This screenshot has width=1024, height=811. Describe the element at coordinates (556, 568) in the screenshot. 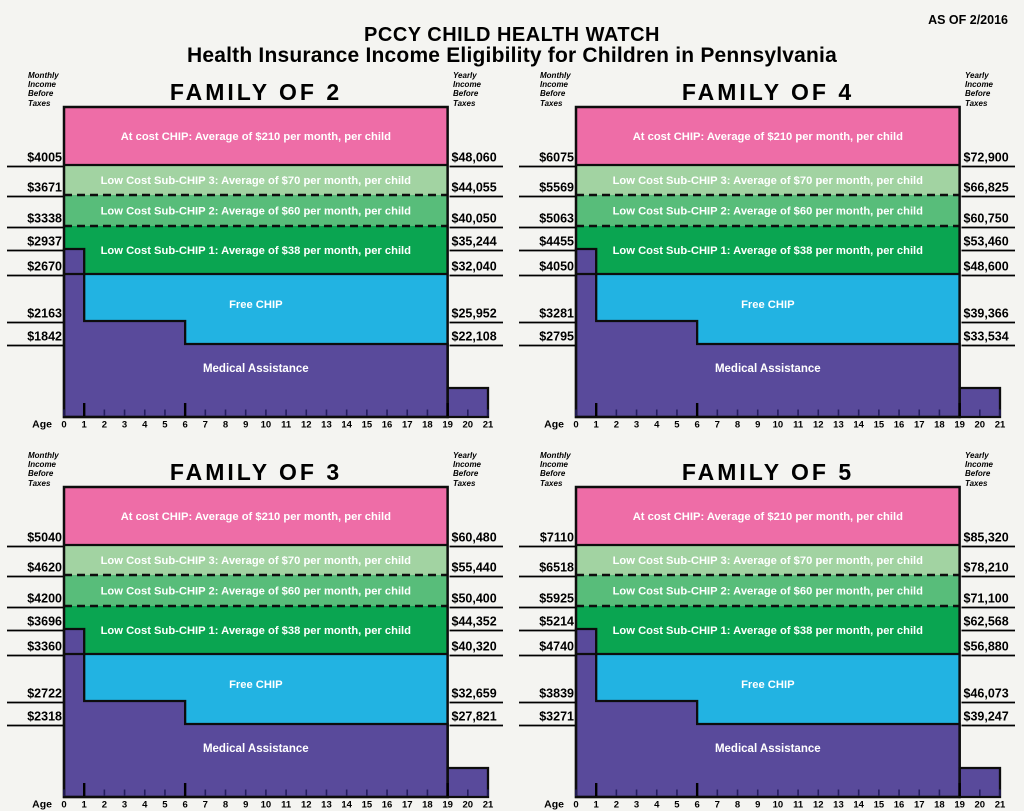

I see `monthly-income-label: $6518` at that location.